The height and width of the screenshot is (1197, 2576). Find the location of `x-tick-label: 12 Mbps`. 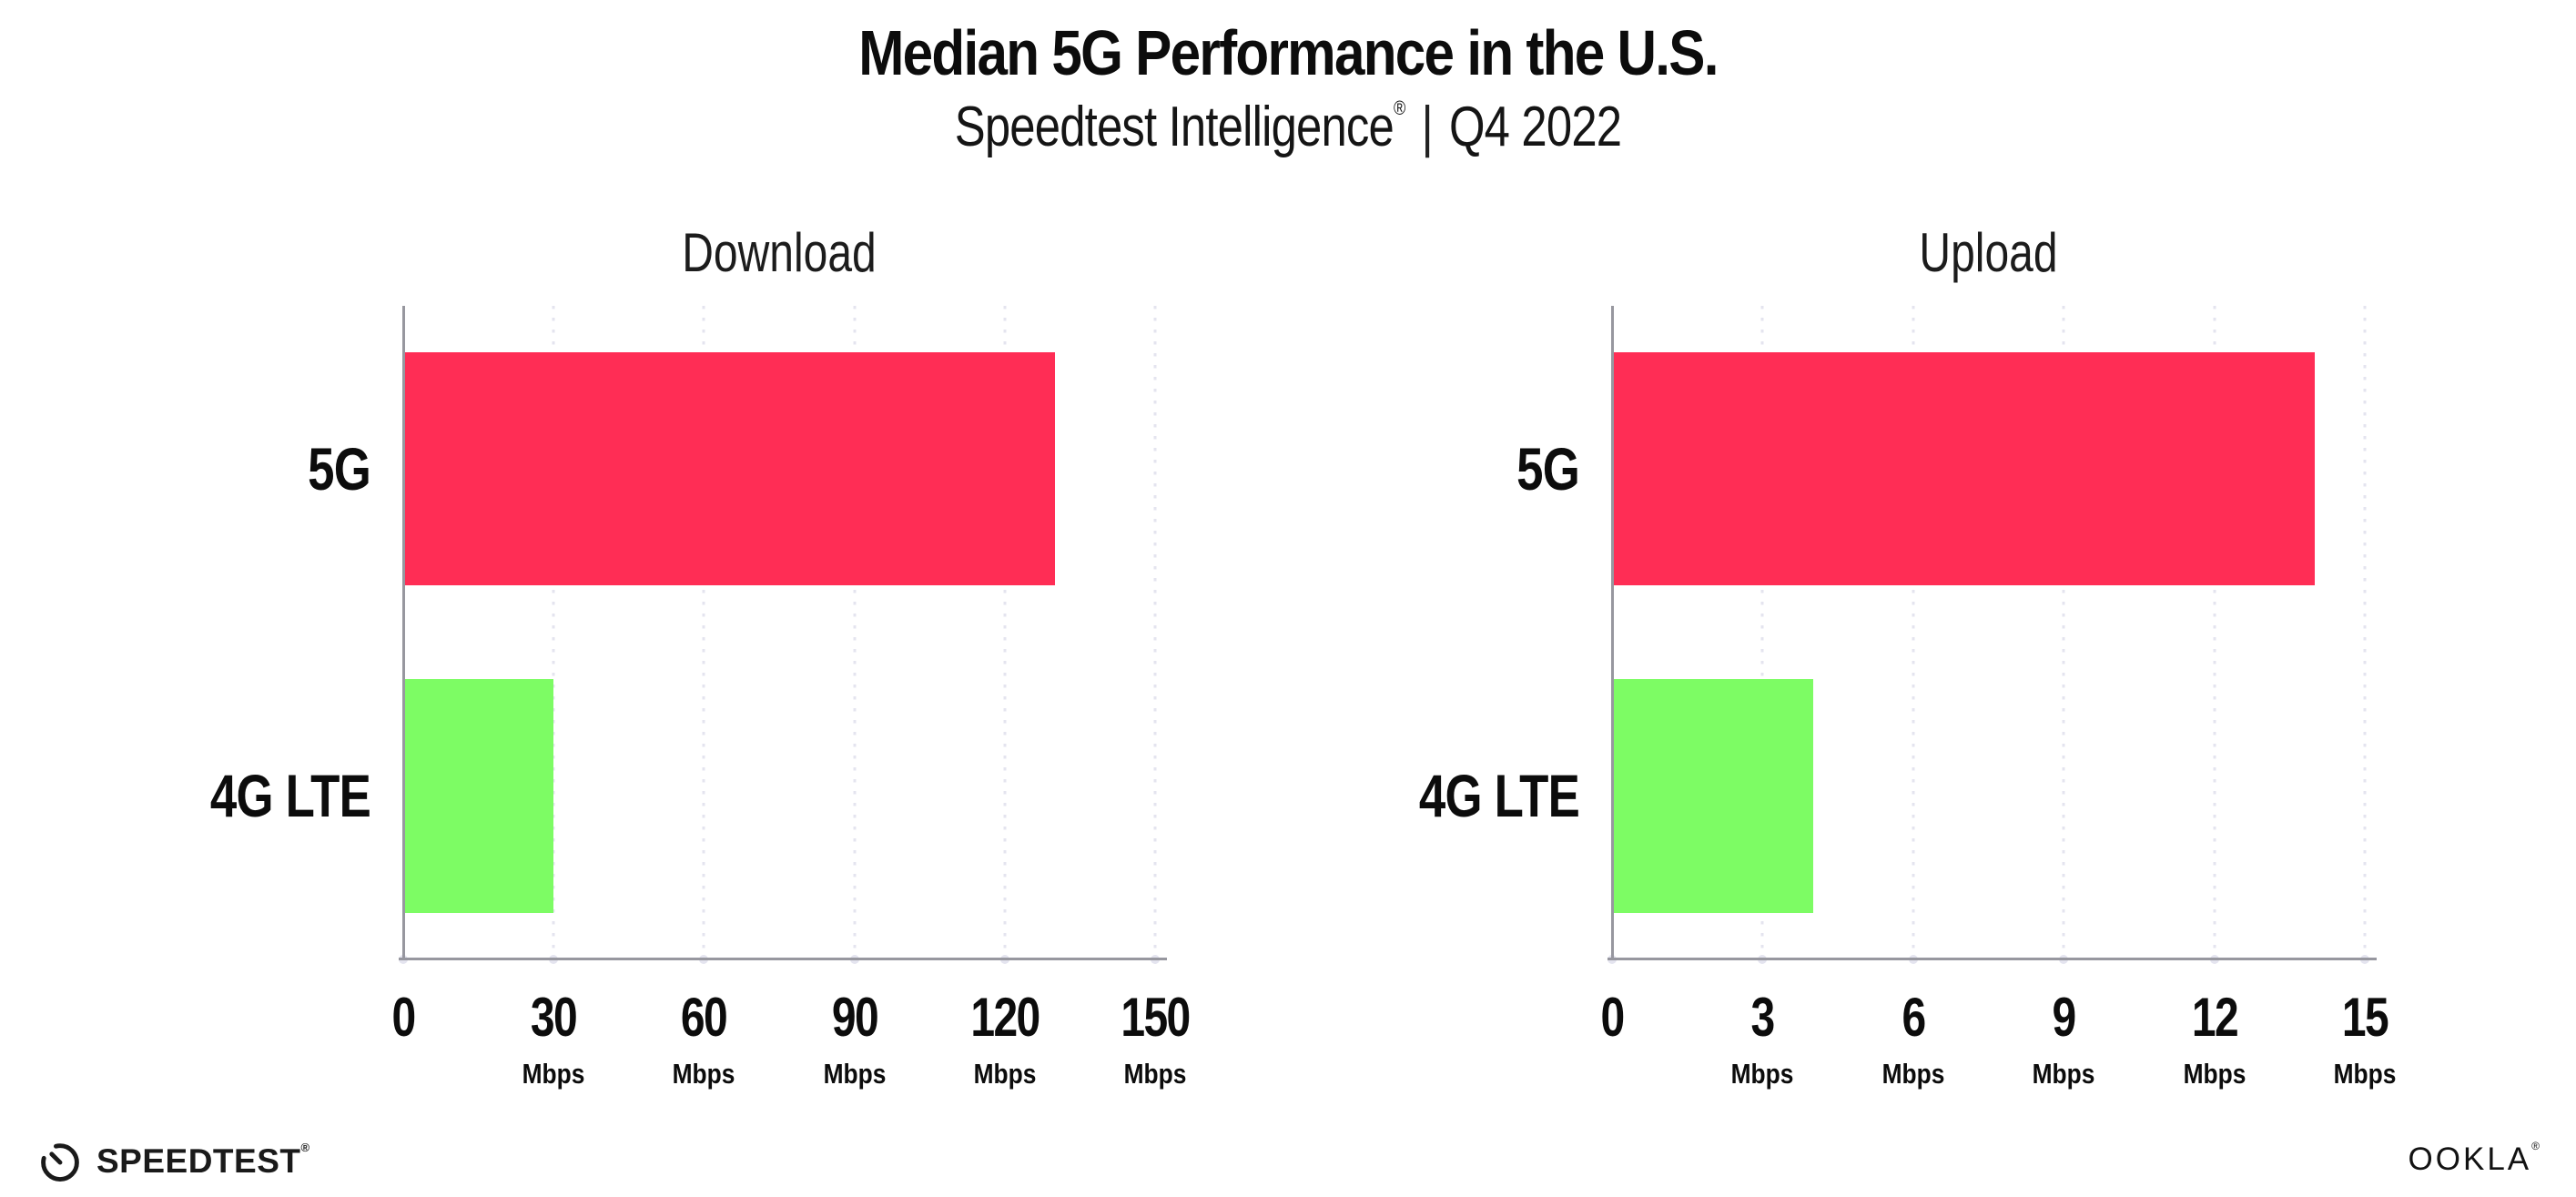

x-tick-label: 12 Mbps is located at coordinates (2214, 1038).